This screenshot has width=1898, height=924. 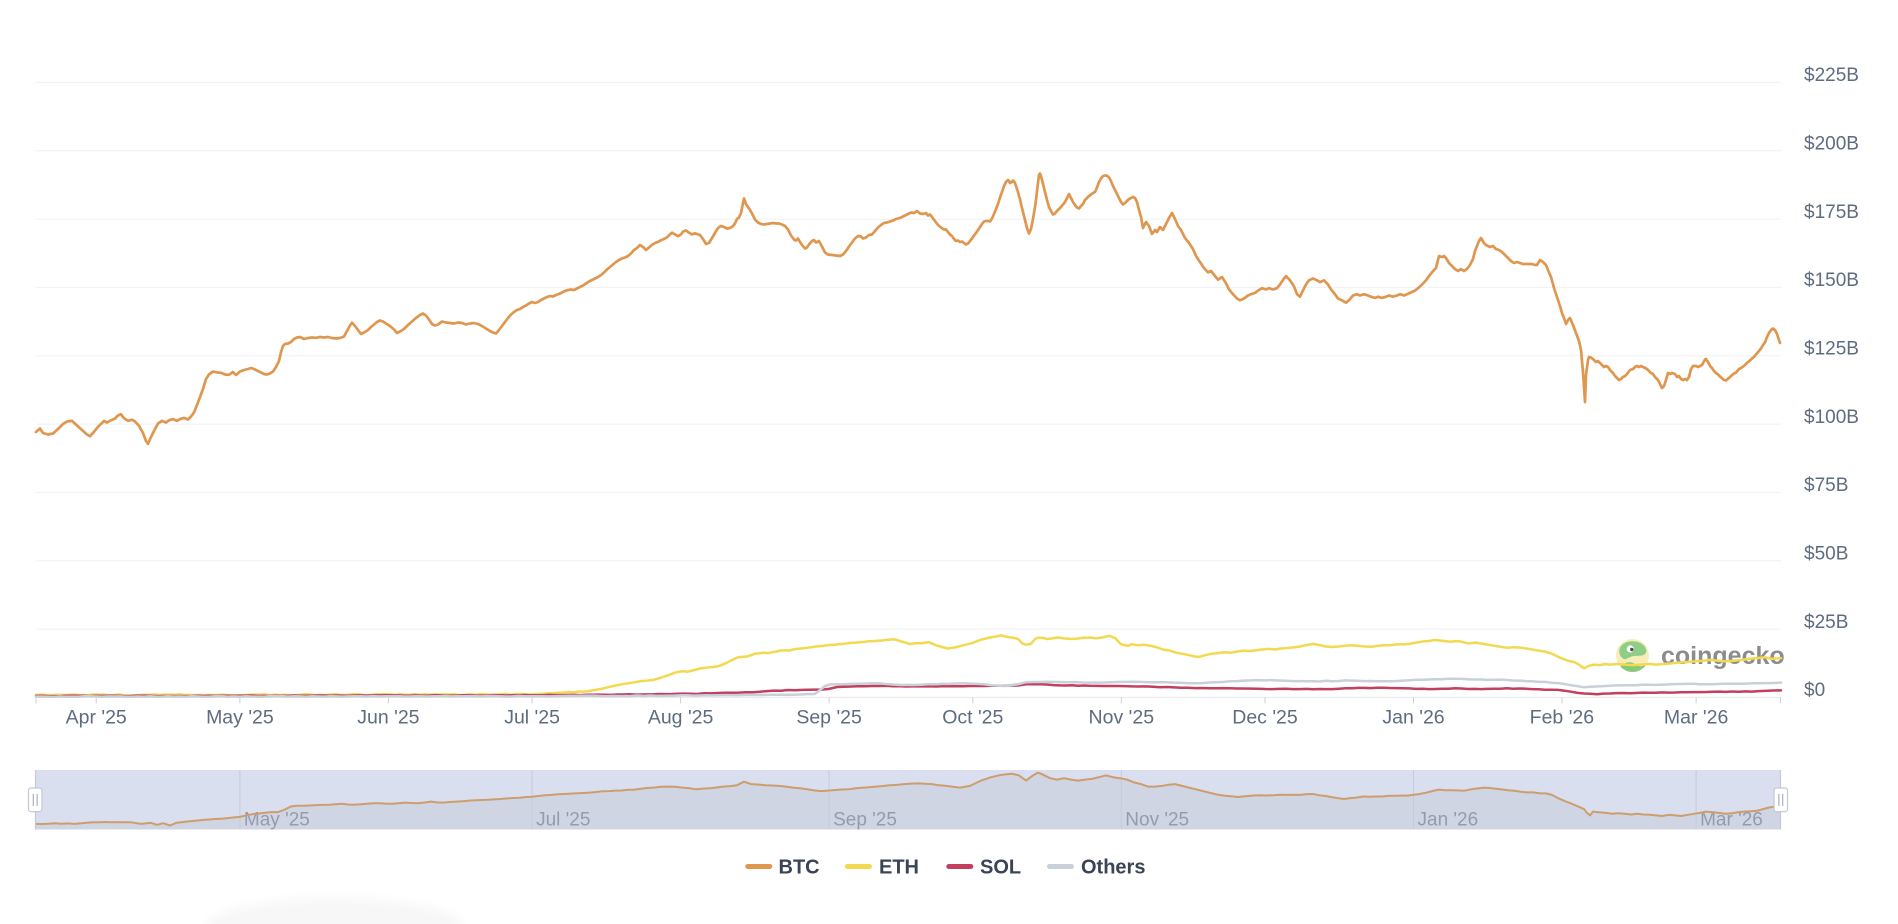 What do you see at coordinates (1831, 349) in the screenshot?
I see `svg-text: $125B` at bounding box center [1831, 349].